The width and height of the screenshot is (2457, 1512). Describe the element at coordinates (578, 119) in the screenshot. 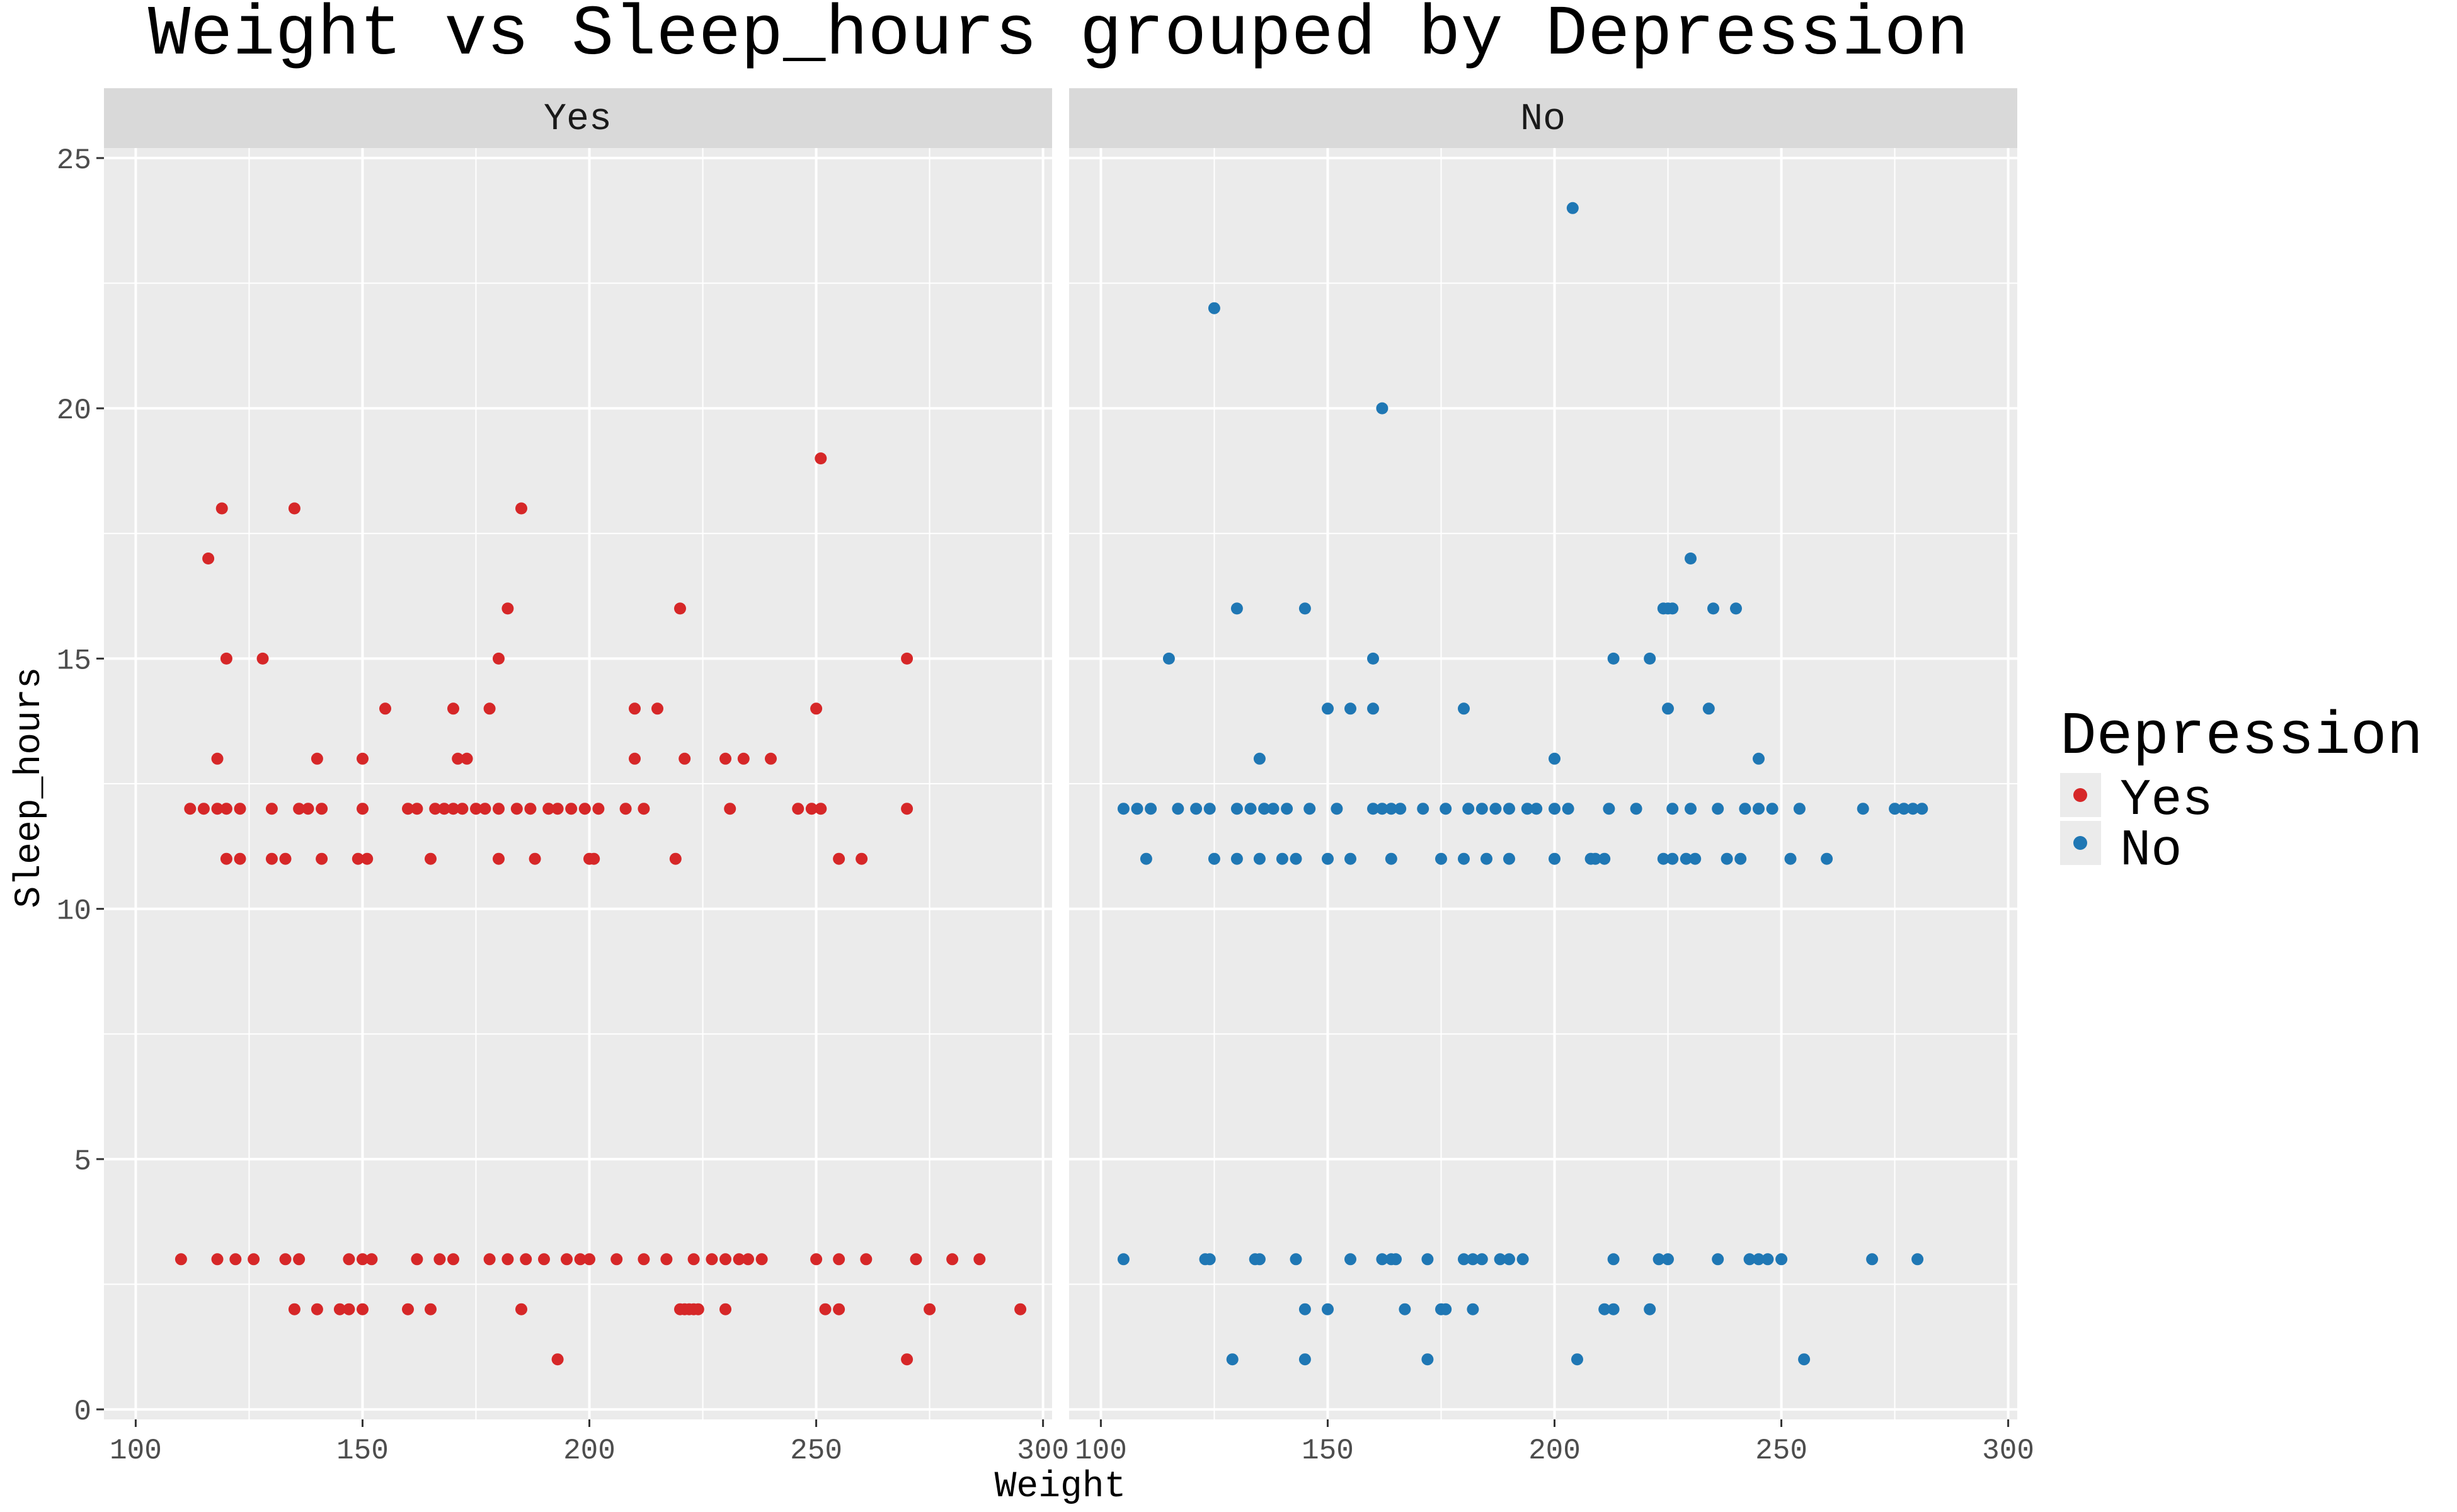

I see `facet-strip-label-yes: Yes` at that location.